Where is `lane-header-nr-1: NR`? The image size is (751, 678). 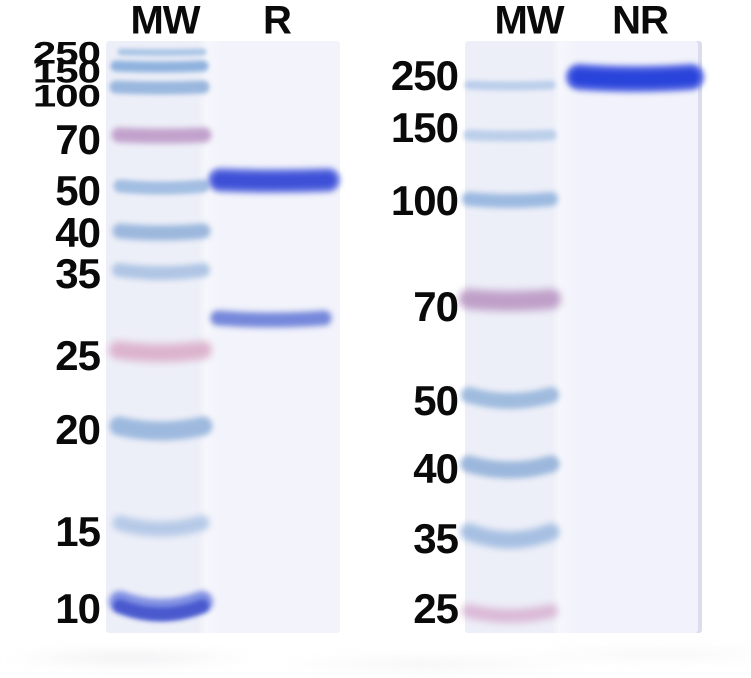 lane-header-nr-1: NR is located at coordinates (640, 21).